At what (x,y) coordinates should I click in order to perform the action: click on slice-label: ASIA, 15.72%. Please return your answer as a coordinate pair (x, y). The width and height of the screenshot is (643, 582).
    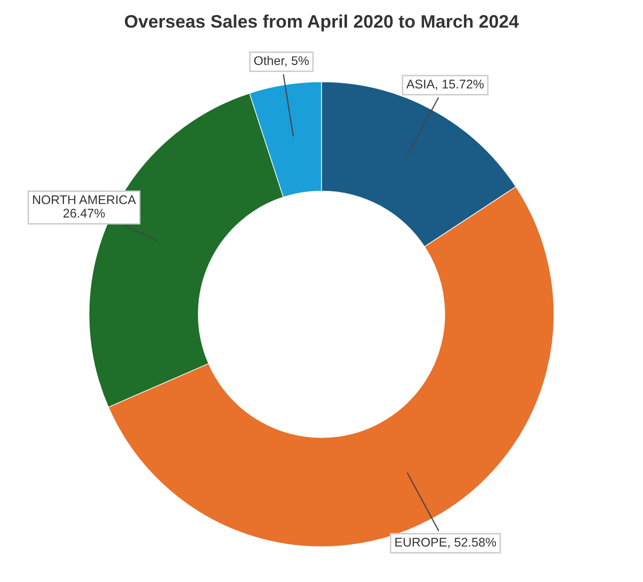
    Looking at the image, I should click on (445, 85).